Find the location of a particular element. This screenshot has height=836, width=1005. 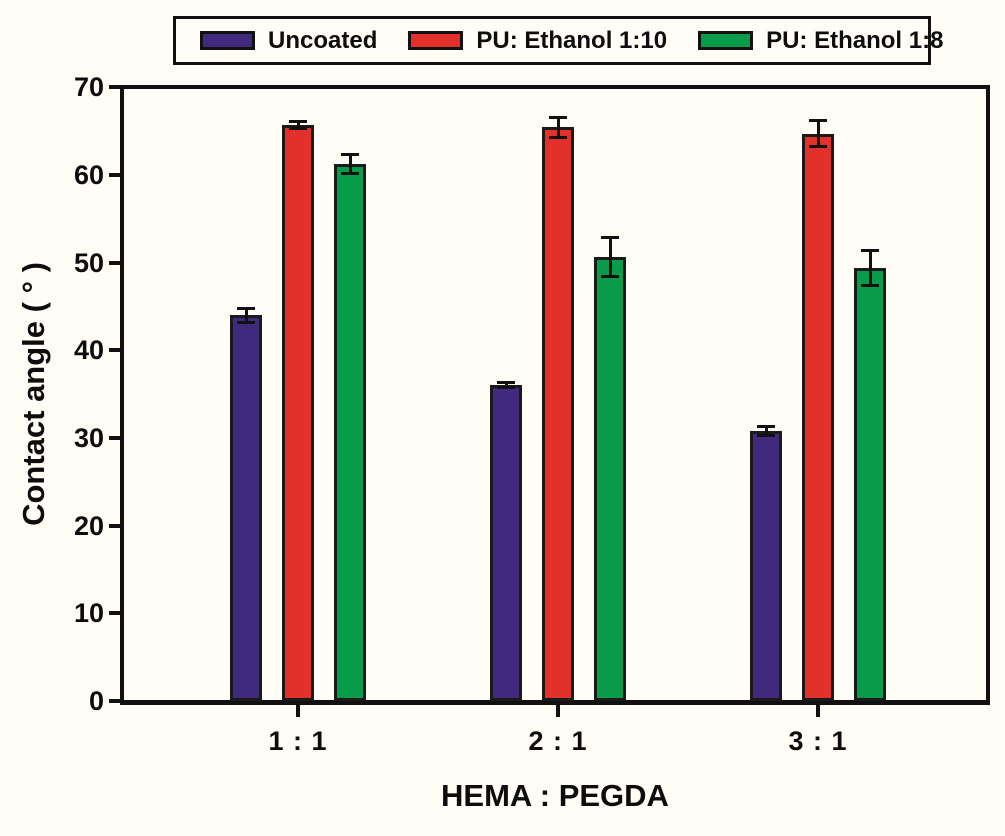

legend-item: PU: Ethanol 1:10 is located at coordinates (537, 41).